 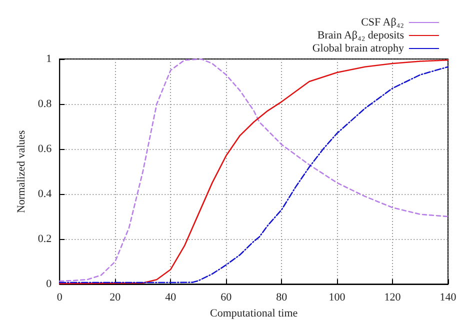 I want to click on x-tick-label: 120, so click(x=393, y=298).